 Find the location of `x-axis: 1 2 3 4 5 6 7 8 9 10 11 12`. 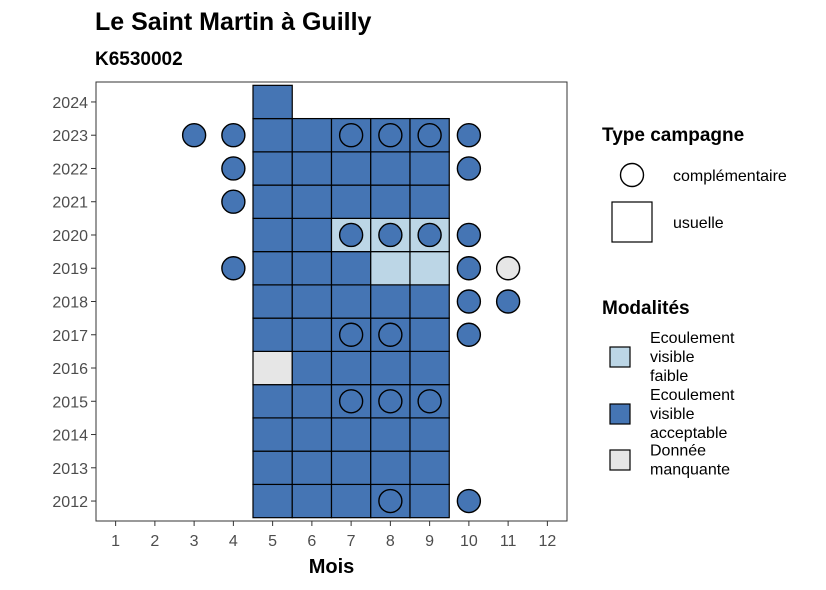

x-axis: 1 2 3 4 5 6 7 8 9 10 11 12 is located at coordinates (333, 535).